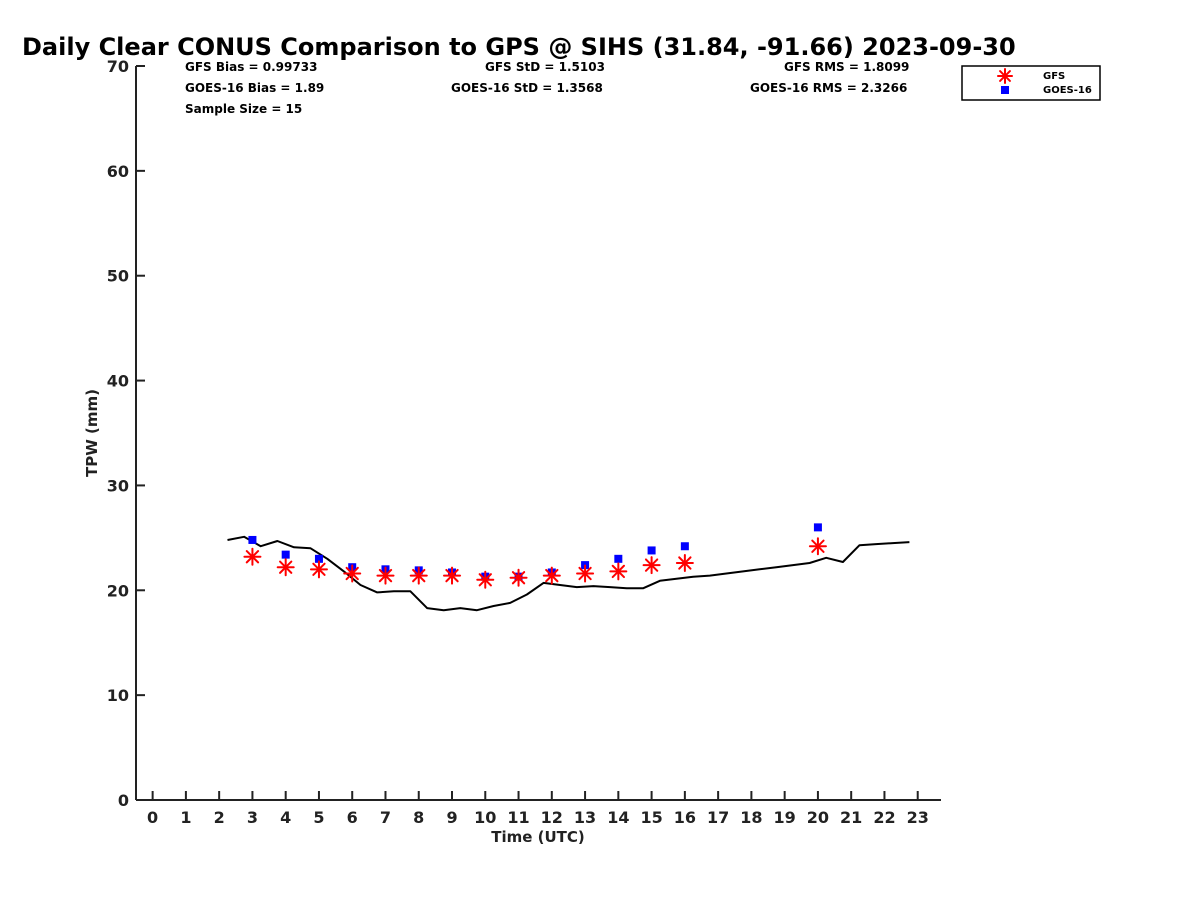  I want to click on y-tick-label: 50, so click(118, 276).